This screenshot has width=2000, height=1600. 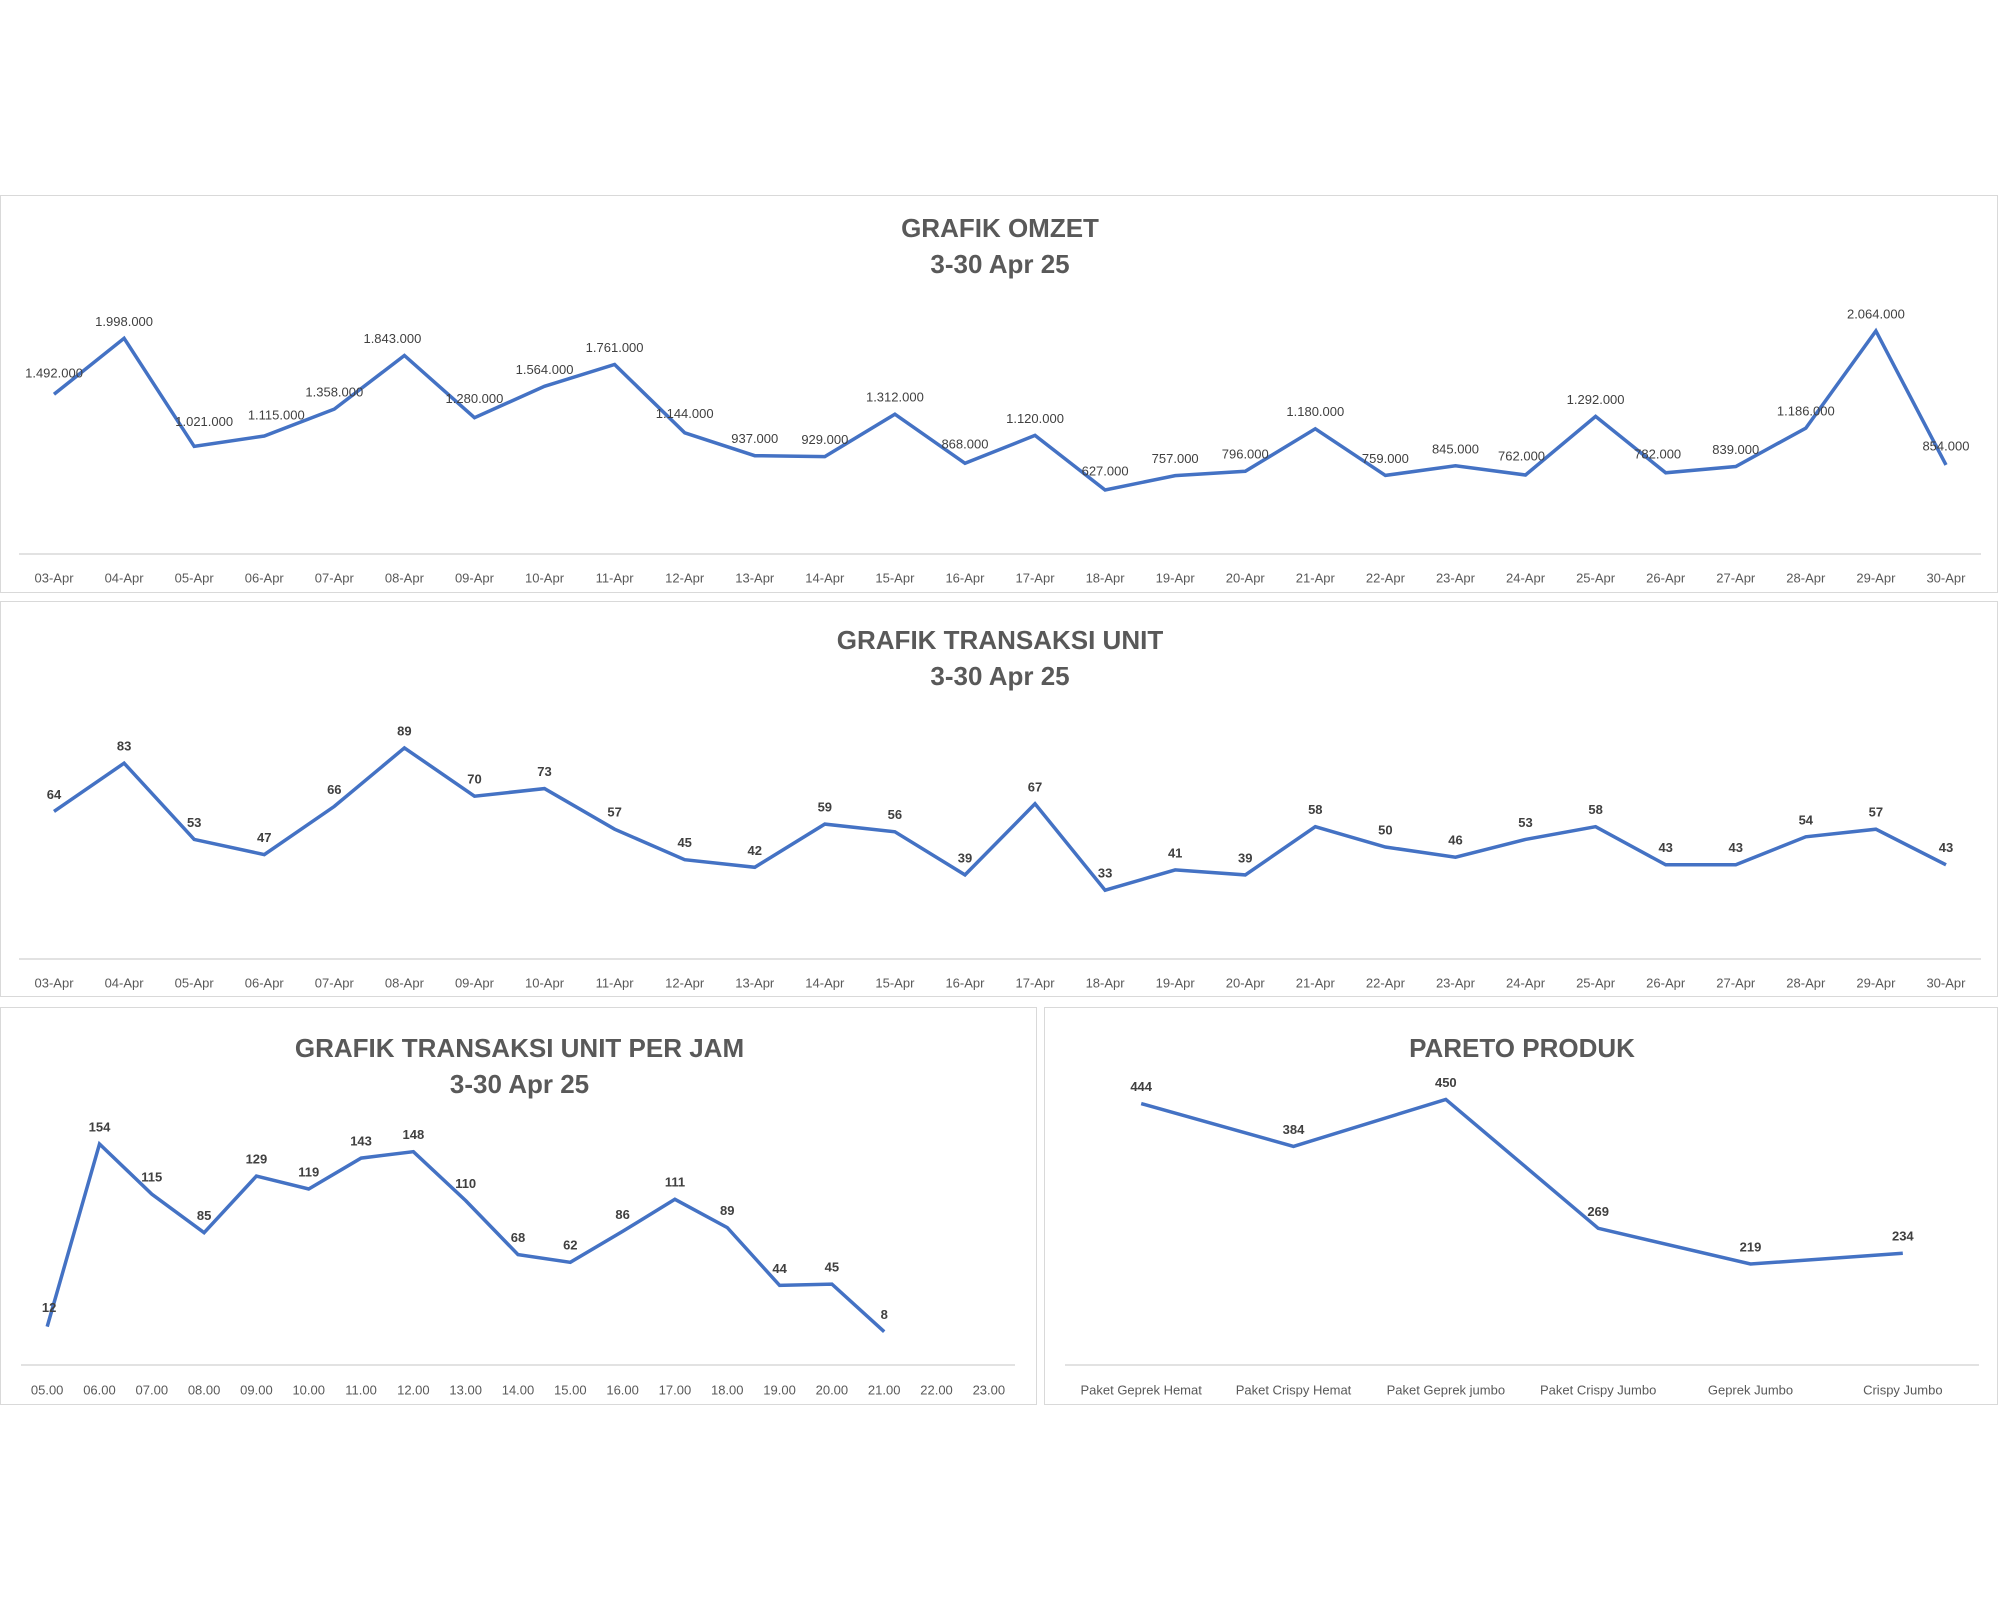 What do you see at coordinates (1000, 409) in the screenshot?
I see `series-line-omzet` at bounding box center [1000, 409].